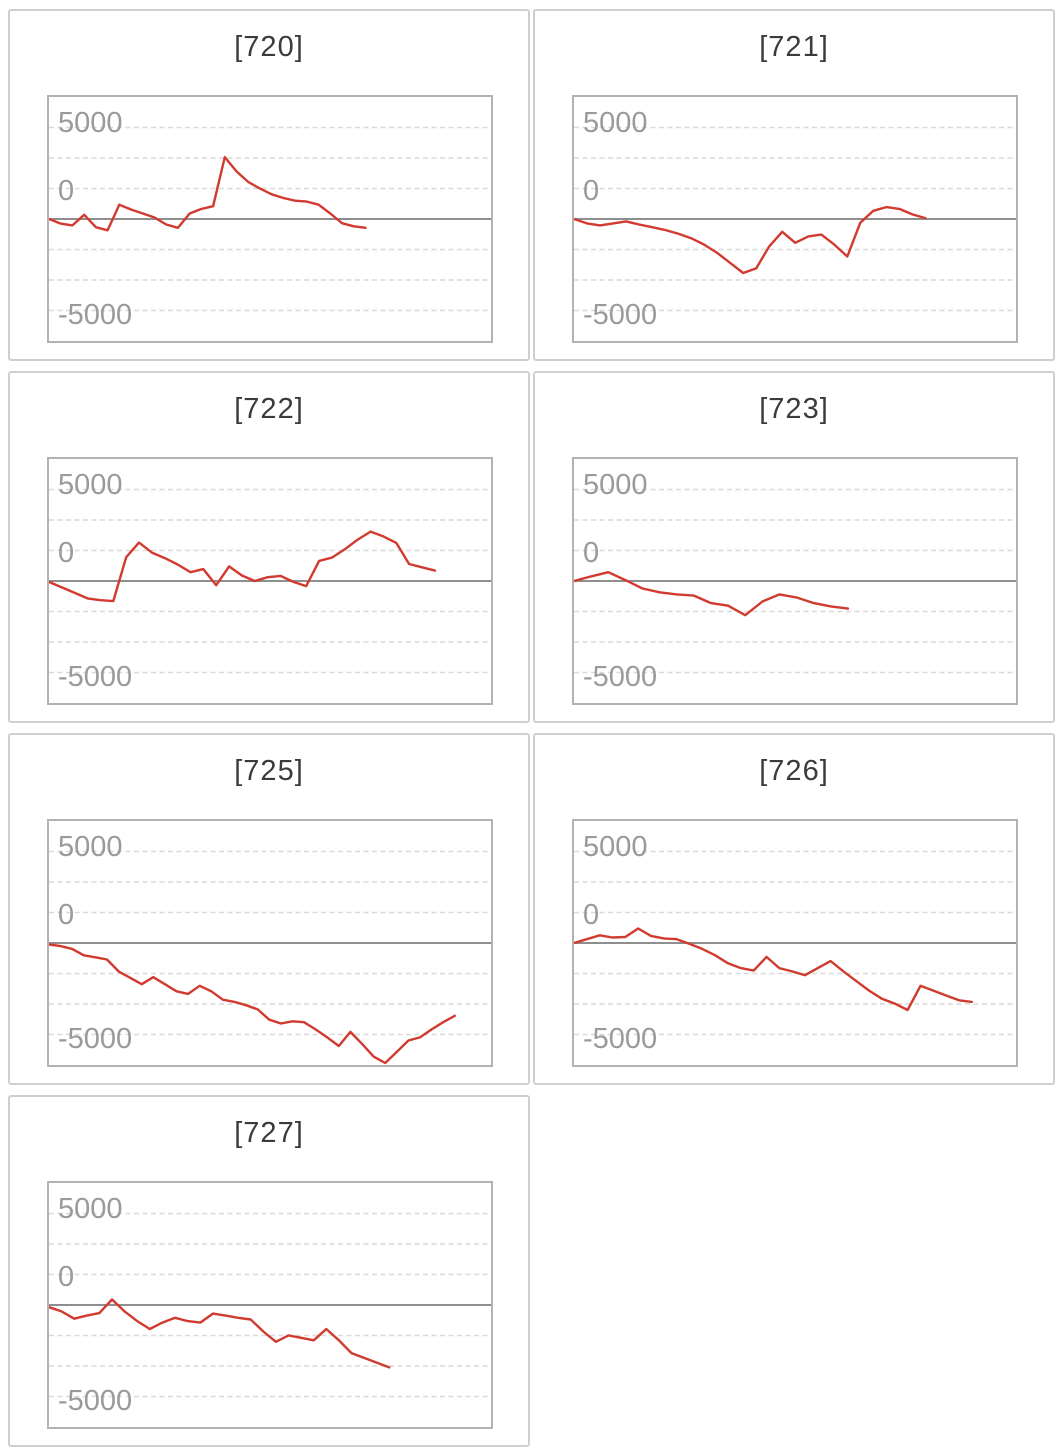  I want to click on chart-card: [721] 5000 0 -5000, so click(794, 185).